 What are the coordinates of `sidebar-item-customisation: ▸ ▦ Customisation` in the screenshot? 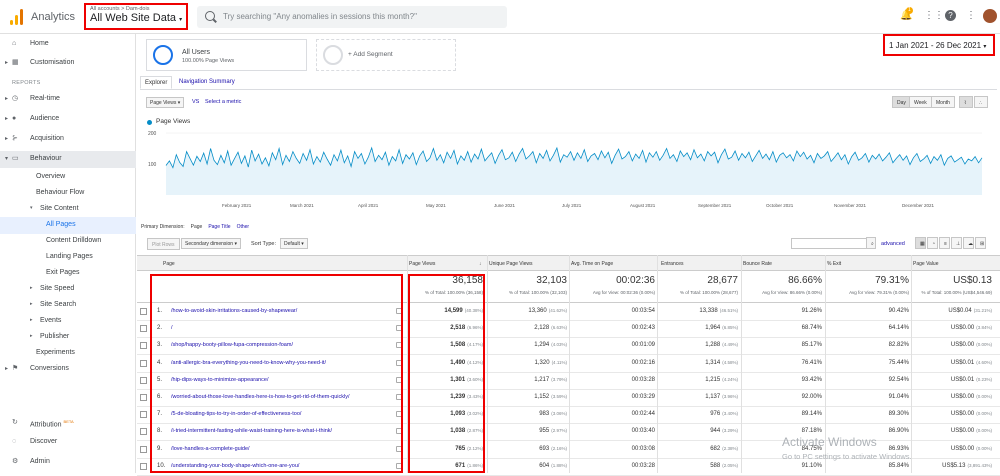 It's located at (40, 62).